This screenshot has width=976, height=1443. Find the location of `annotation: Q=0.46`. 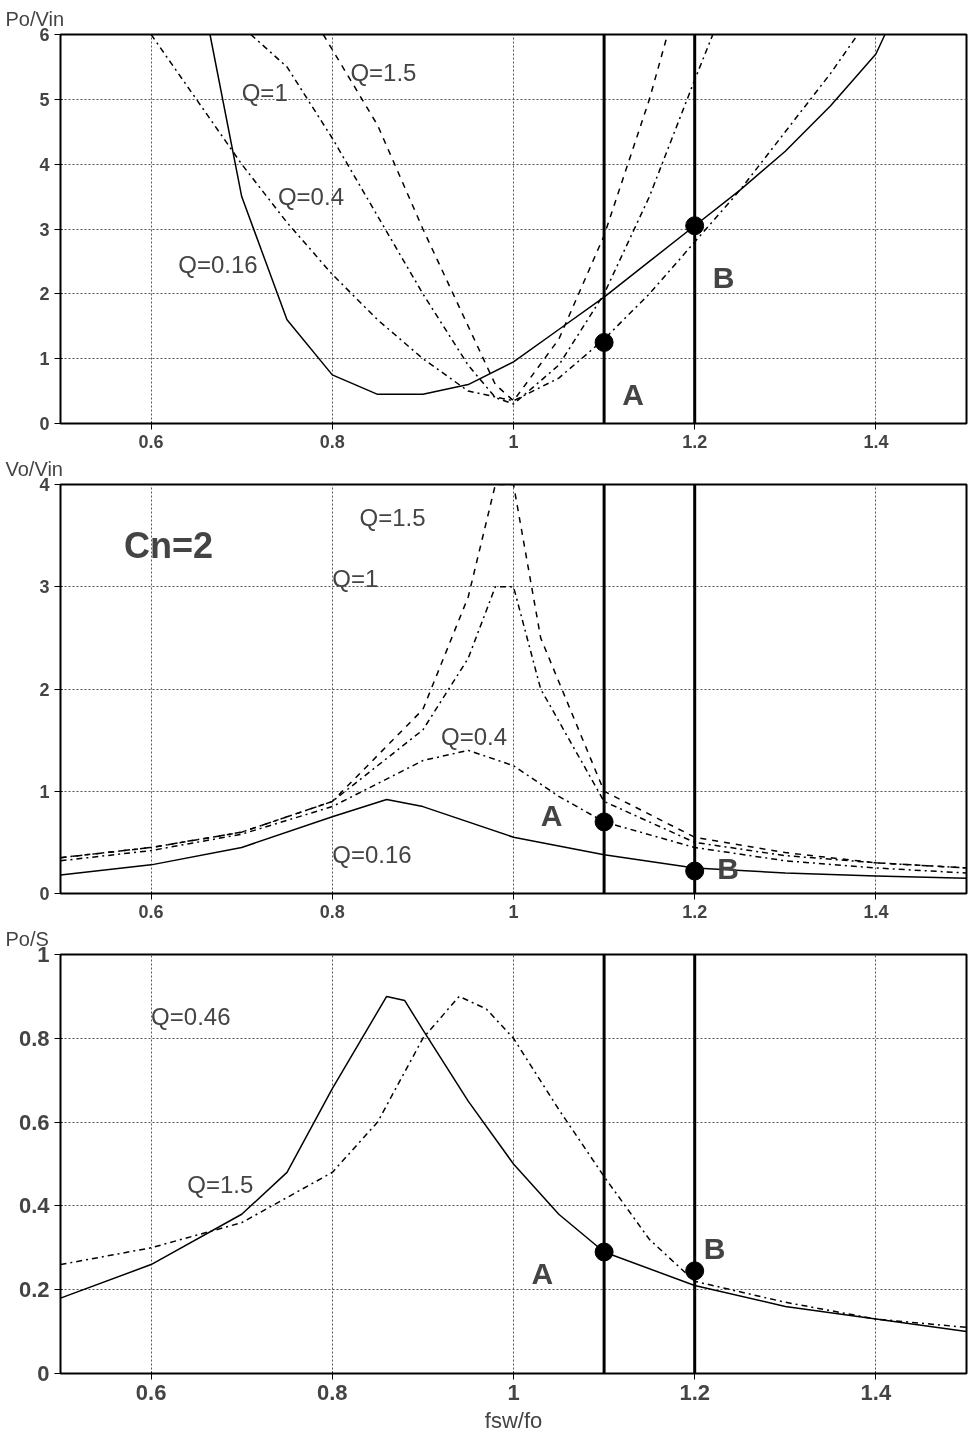

annotation: Q=0.46 is located at coordinates (191, 1016).